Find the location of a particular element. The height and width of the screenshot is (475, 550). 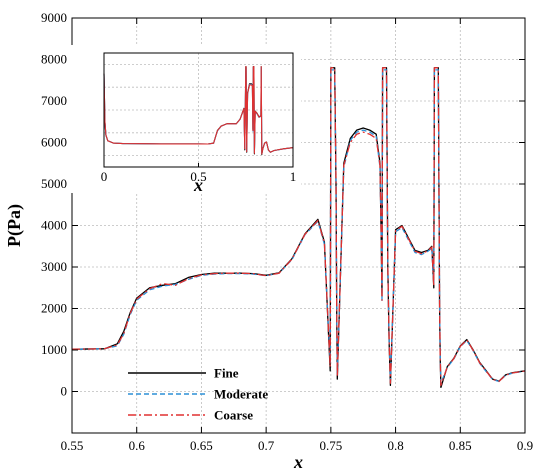

inset-background is located at coordinates (185, 119).